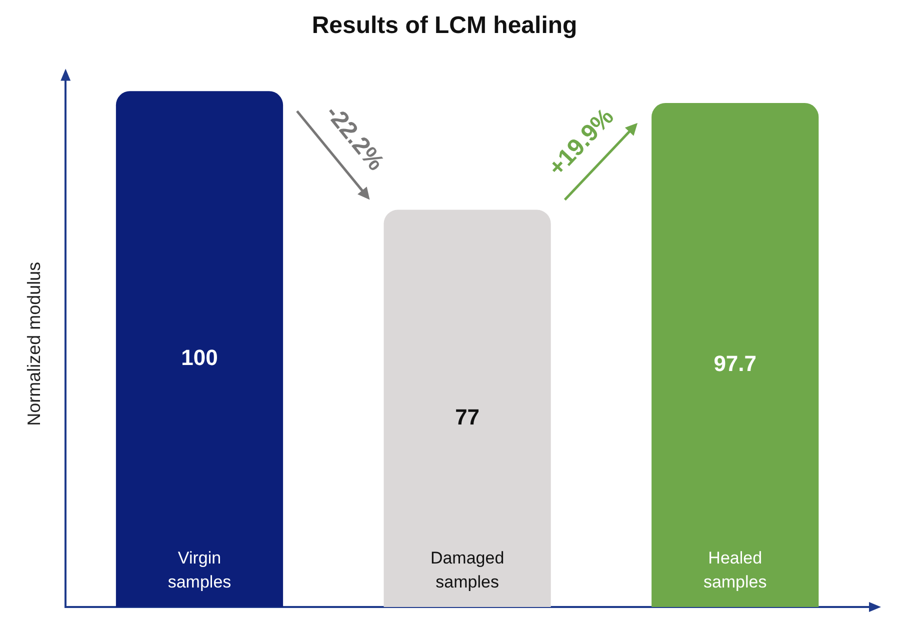 This screenshot has width=909, height=617. Describe the element at coordinates (199, 357) in the screenshot. I see `data-label: 100` at that location.